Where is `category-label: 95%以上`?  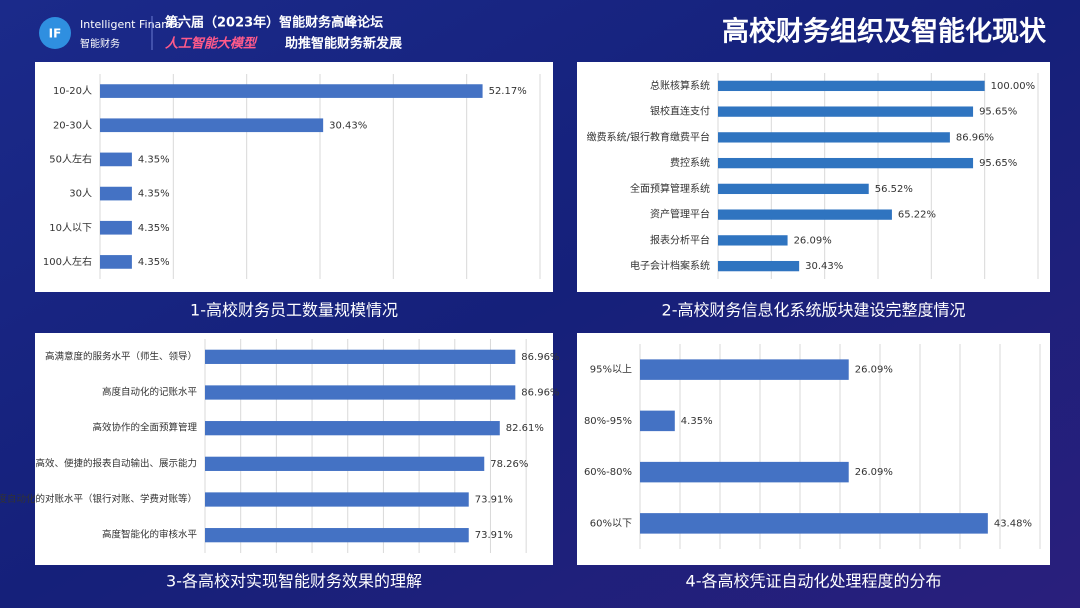
category-label: 95%以上 is located at coordinates (611, 370).